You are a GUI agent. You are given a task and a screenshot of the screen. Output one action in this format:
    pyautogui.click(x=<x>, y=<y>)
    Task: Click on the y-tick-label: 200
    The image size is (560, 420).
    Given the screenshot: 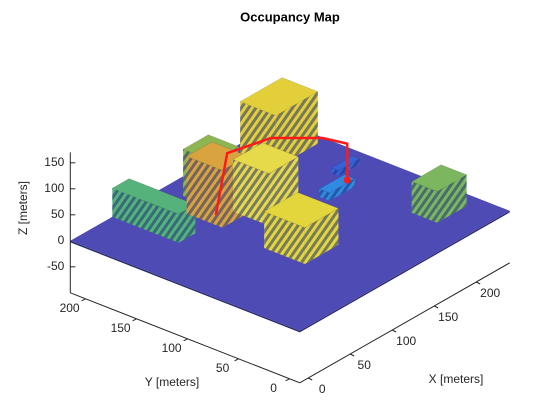 What is the action you would take?
    pyautogui.click(x=70, y=308)
    